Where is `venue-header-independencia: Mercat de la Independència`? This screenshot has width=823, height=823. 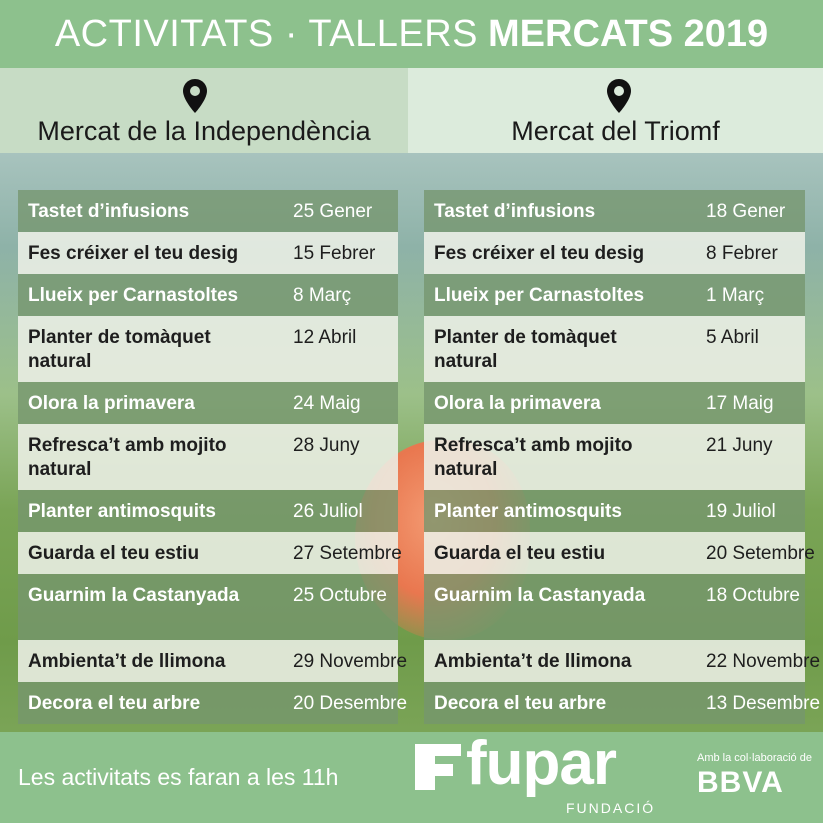
venue-header-independencia: Mercat de la Independència is located at coordinates (204, 110).